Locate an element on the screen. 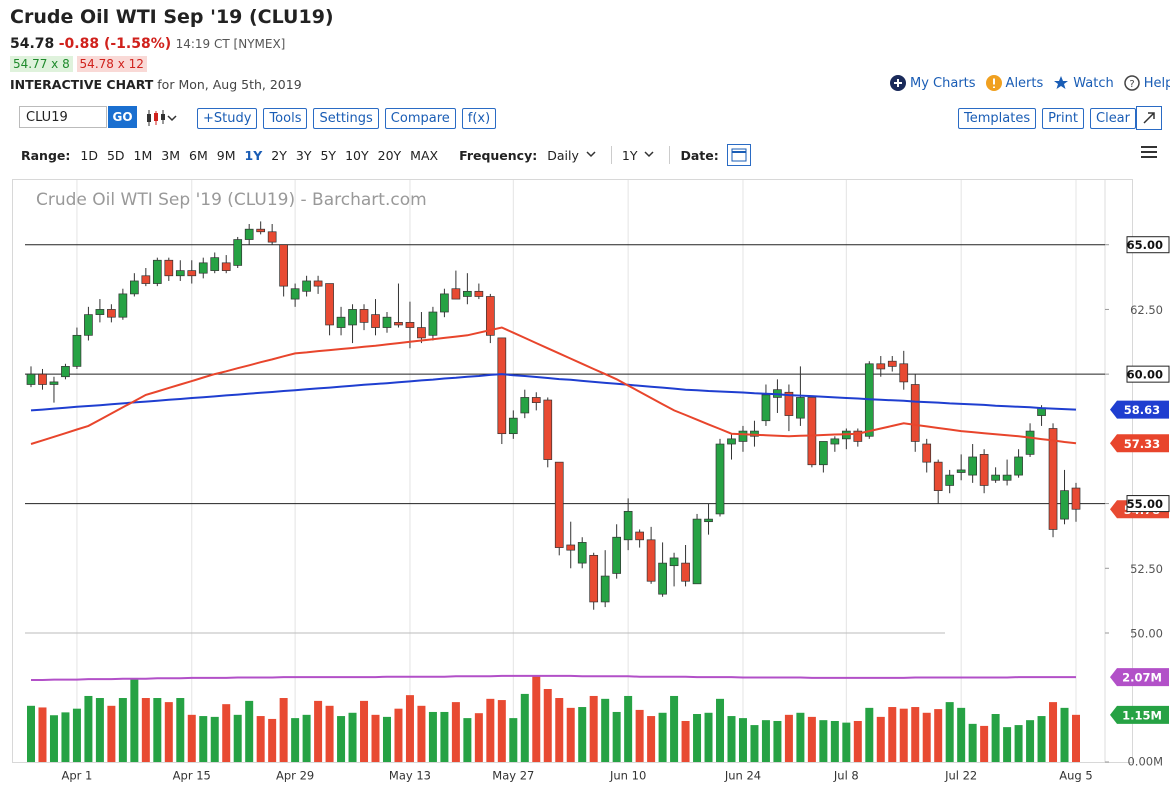 Image resolution: width=1170 pixels, height=790 pixels. x-tick-label: Jul 8 is located at coordinates (846, 776).